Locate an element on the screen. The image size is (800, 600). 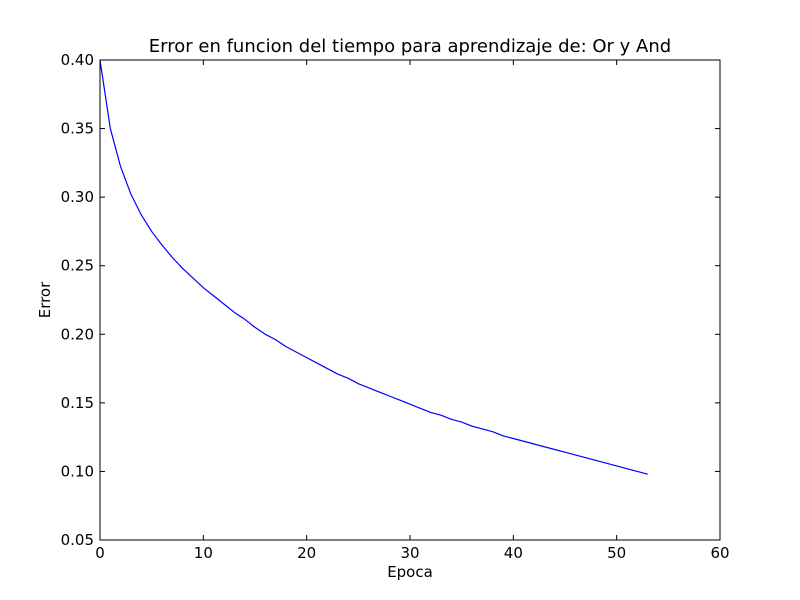
x-tick-labels: 0 10 20 30 40 50 60 is located at coordinates (412, 553).